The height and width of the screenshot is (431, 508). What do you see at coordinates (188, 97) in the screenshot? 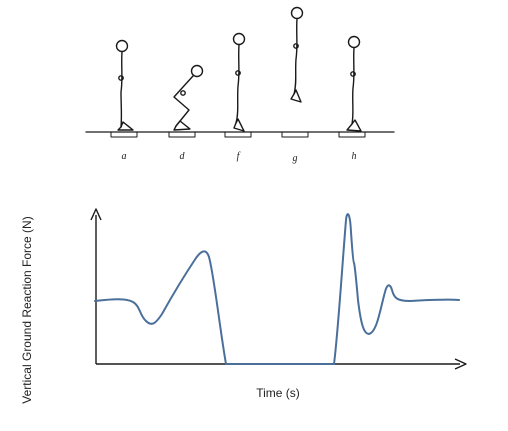
I see `stick-figure-d` at bounding box center [188, 97].